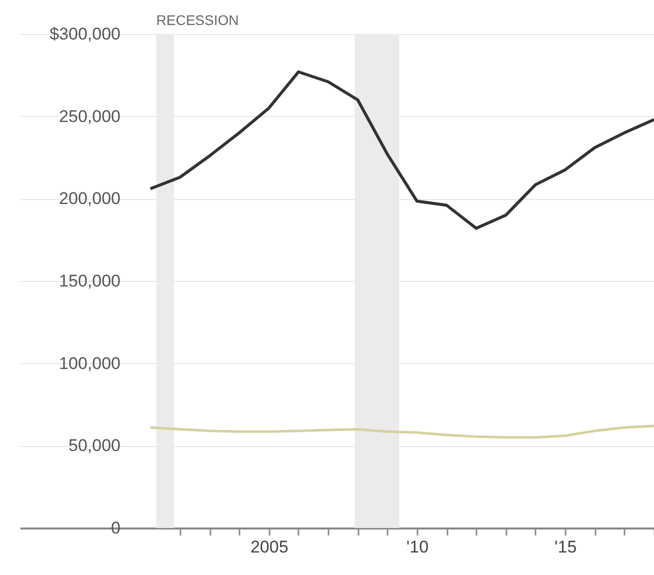  What do you see at coordinates (94, 446) in the screenshot?
I see `y-tick-label: 50,000` at bounding box center [94, 446].